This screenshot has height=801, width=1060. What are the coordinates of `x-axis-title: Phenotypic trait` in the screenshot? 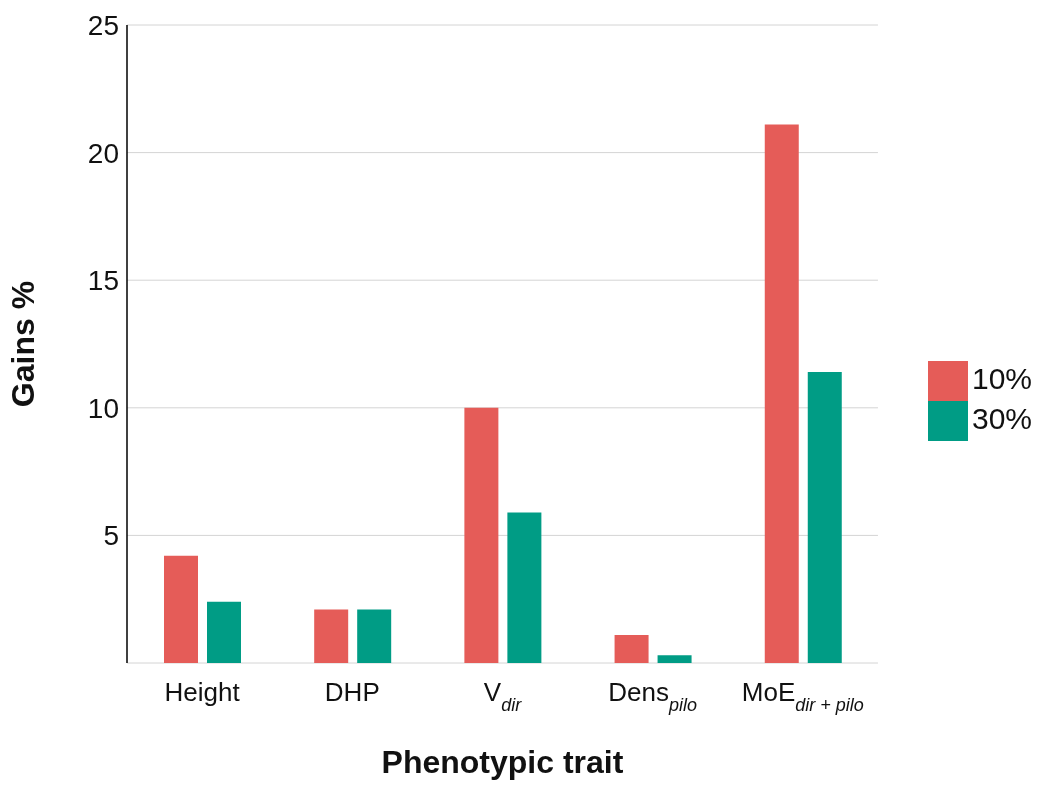 It's located at (502, 762).